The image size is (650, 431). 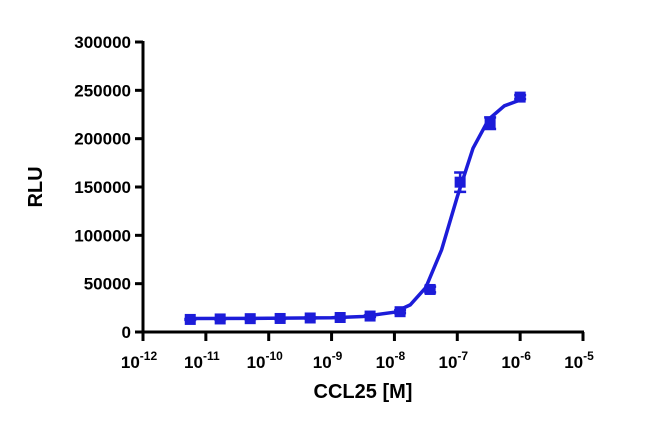 I want to click on x-tick-exponent: -7, so click(x=462, y=356).